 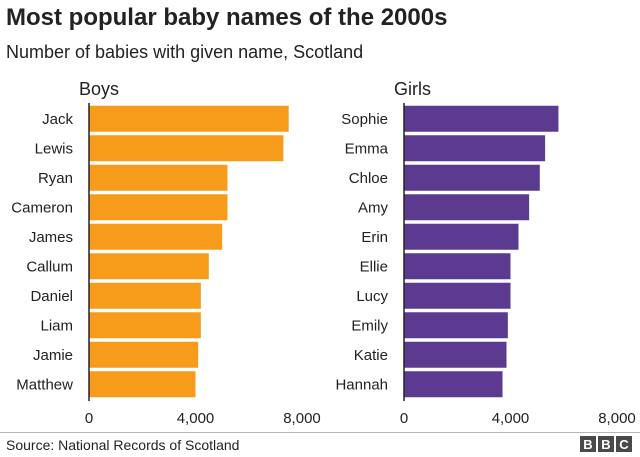 I want to click on girls-tick-label: 0, so click(x=404, y=418).